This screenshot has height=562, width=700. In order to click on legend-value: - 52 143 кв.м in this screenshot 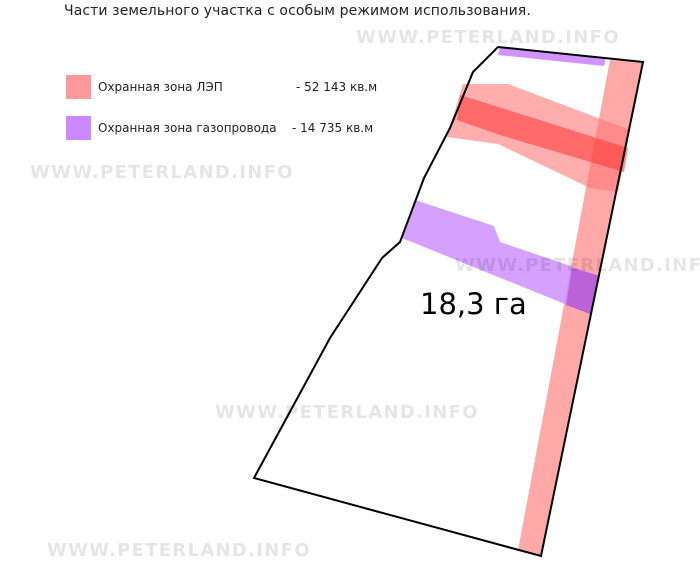, I will do `click(337, 87)`.